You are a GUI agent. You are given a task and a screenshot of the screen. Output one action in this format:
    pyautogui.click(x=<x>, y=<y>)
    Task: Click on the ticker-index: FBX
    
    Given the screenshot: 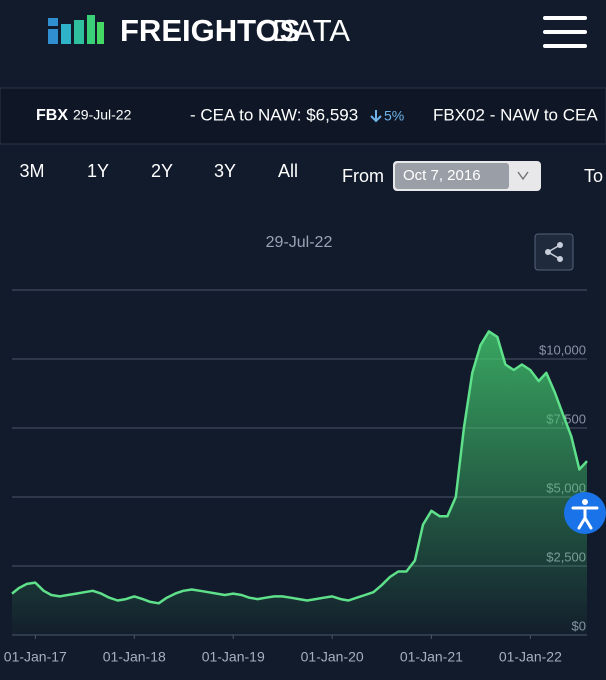 What is the action you would take?
    pyautogui.click(x=52, y=115)
    